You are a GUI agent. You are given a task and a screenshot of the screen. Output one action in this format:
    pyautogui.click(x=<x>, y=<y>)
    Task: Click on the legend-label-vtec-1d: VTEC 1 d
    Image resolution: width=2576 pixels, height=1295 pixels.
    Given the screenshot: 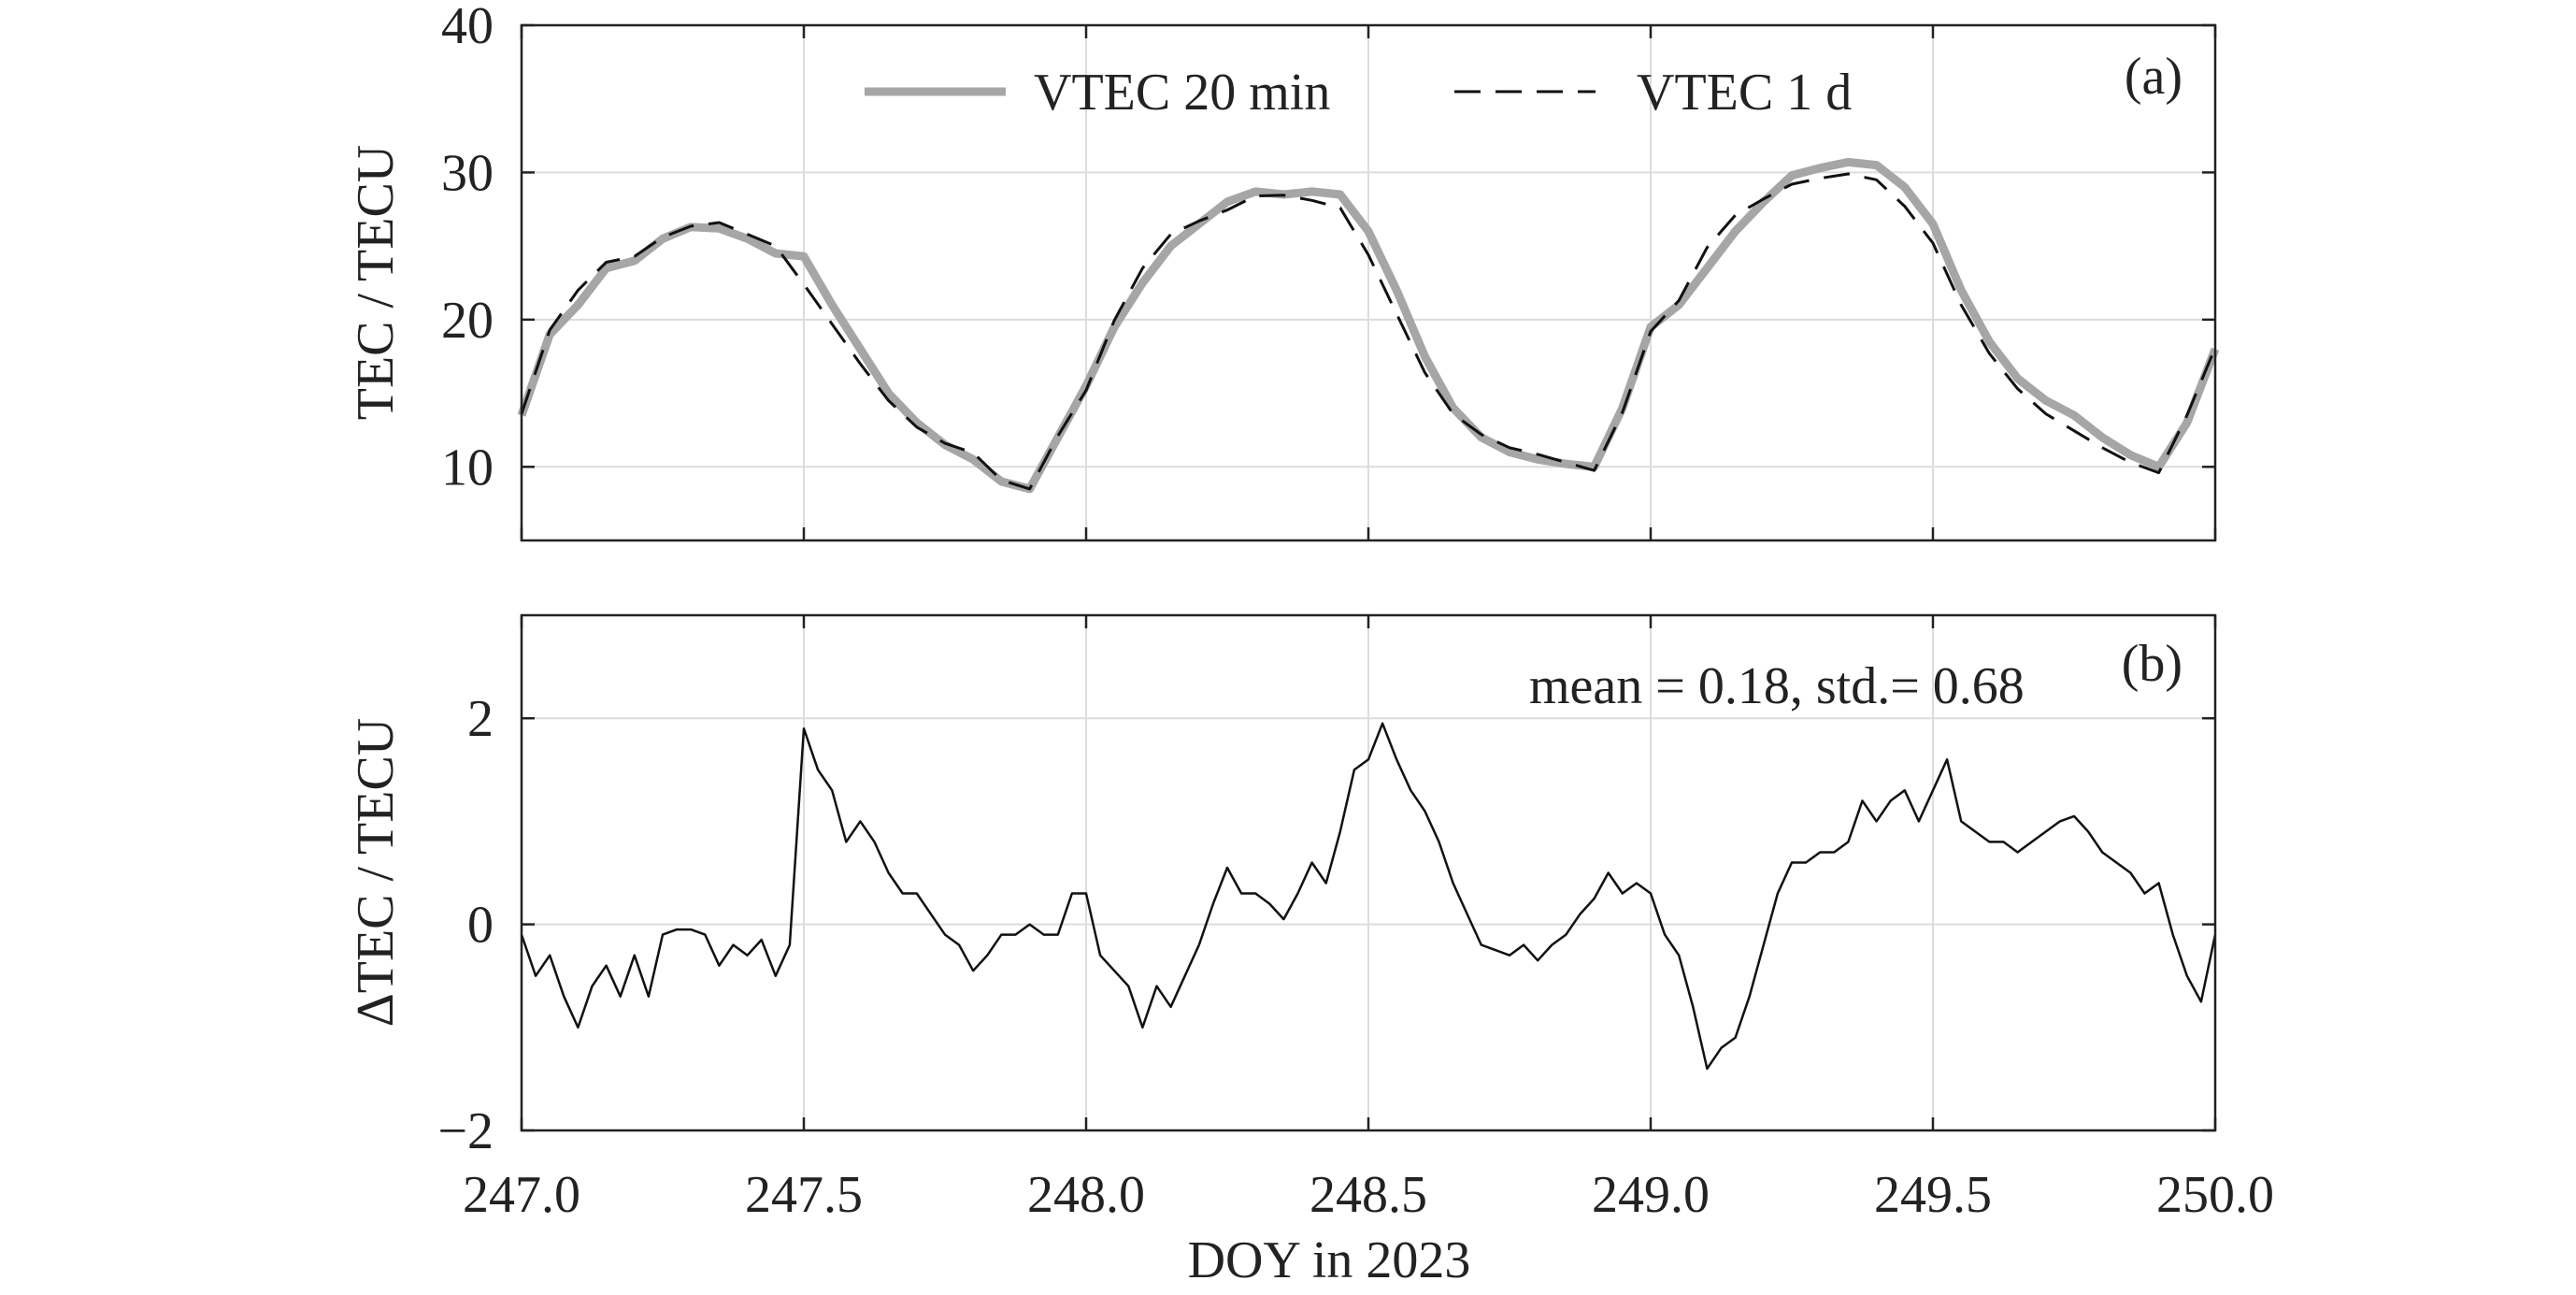 What is the action you would take?
    pyautogui.click(x=1744, y=93)
    